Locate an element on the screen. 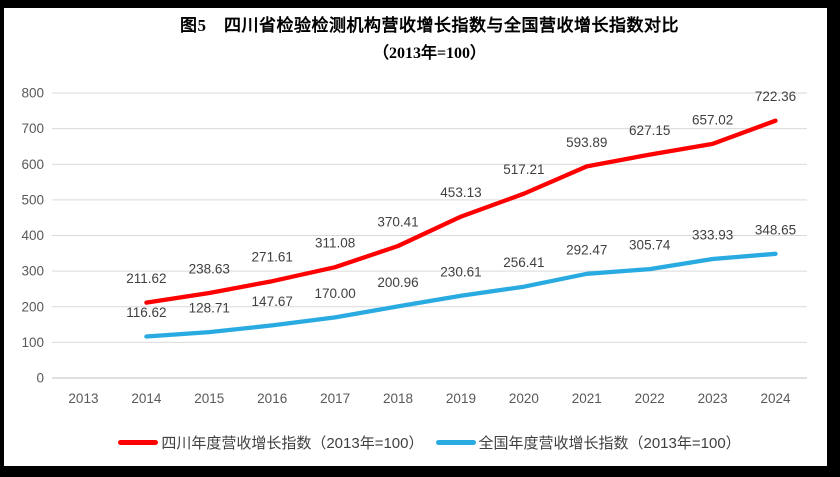 The image size is (840, 477). x-axis-tick-label: 2017 is located at coordinates (335, 398).